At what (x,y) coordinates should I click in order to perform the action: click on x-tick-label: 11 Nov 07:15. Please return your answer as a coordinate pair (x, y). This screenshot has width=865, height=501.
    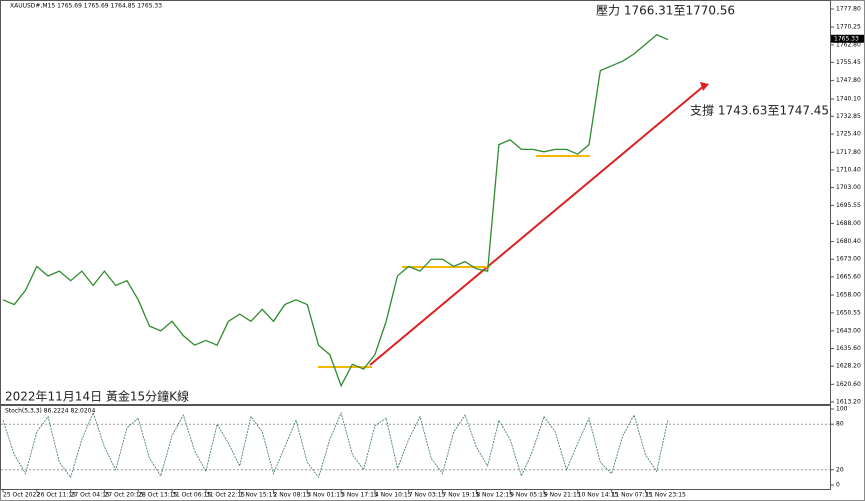
    Looking at the image, I should click on (632, 495).